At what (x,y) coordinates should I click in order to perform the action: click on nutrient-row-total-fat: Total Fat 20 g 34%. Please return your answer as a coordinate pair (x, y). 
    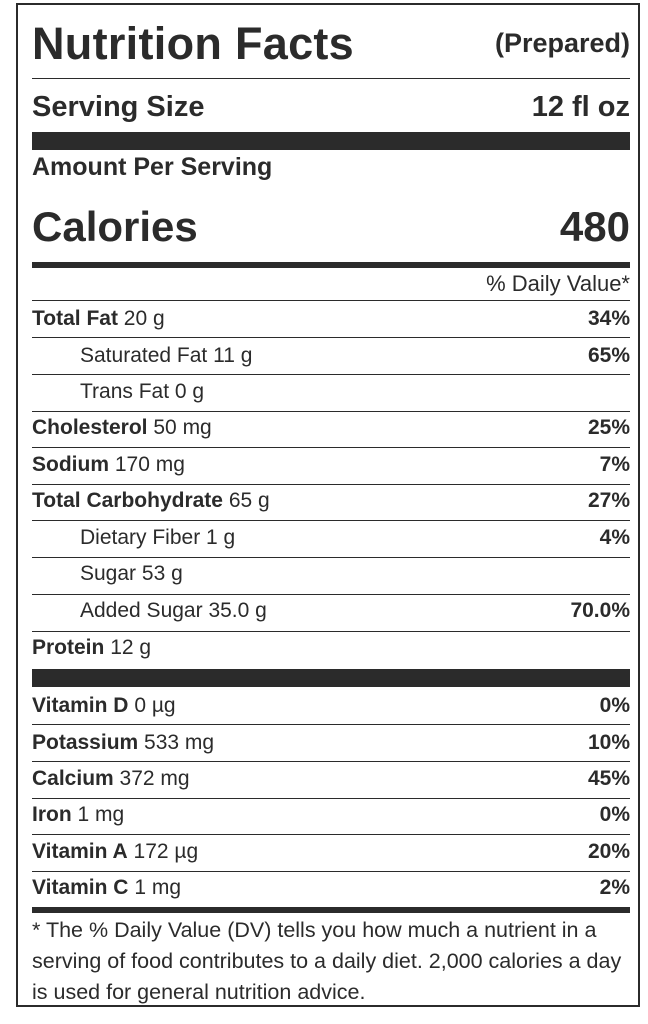
    Looking at the image, I should click on (331, 319).